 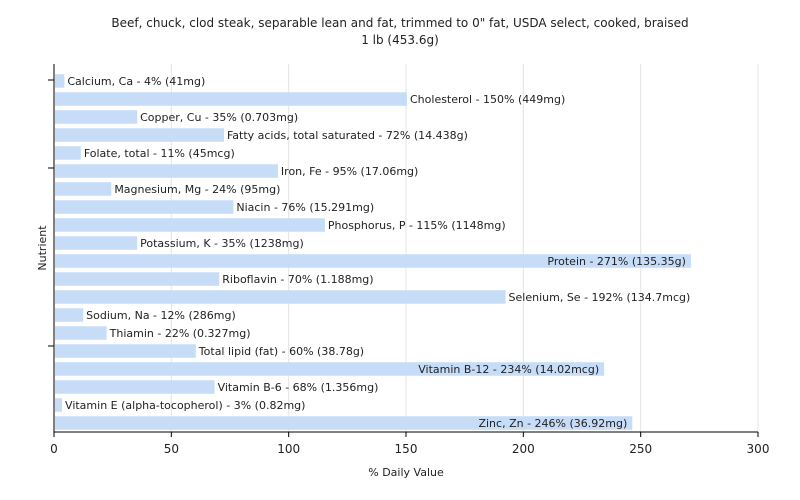 I want to click on bar-label-16: Vitamin B-12 - 234% (14.02mcg), so click(x=508, y=369).